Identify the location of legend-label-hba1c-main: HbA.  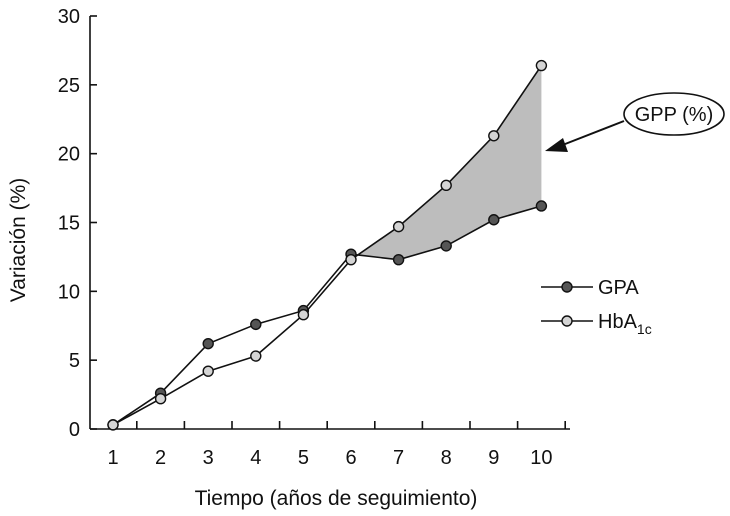
(618, 322).